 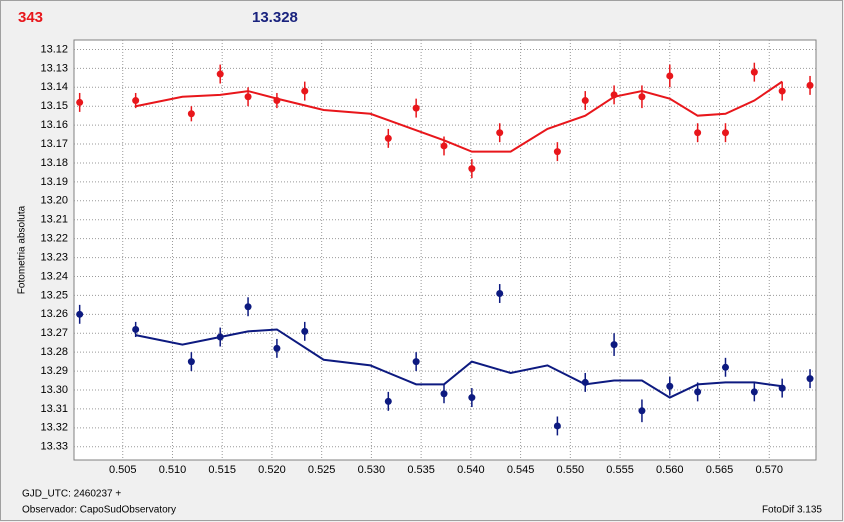 What do you see at coordinates (670, 470) in the screenshot?
I see `x-tick-label: 0.560` at bounding box center [670, 470].